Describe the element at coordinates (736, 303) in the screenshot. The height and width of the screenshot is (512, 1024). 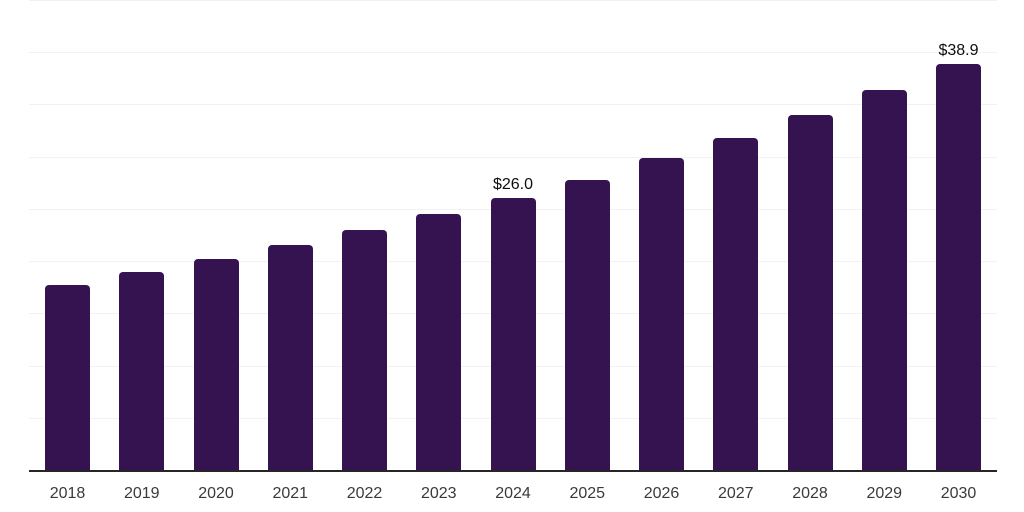
I see `bar-2027` at that location.